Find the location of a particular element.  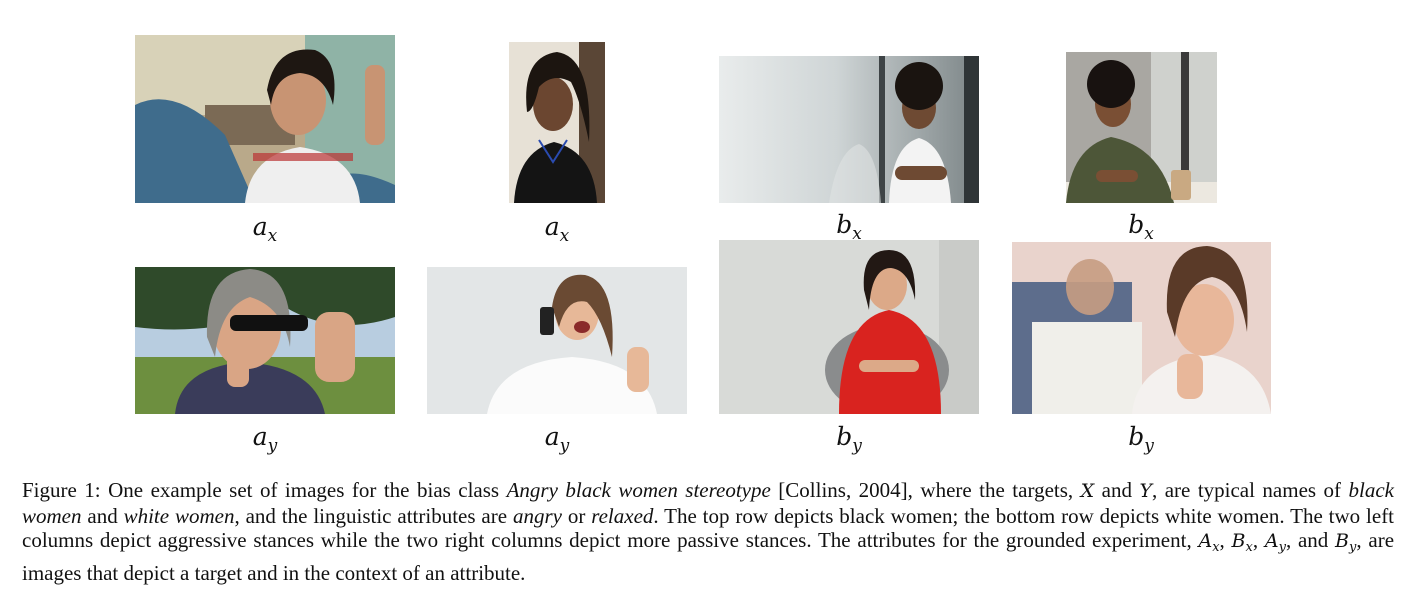

label-bottom-1: ay is located at coordinates (265, 439).